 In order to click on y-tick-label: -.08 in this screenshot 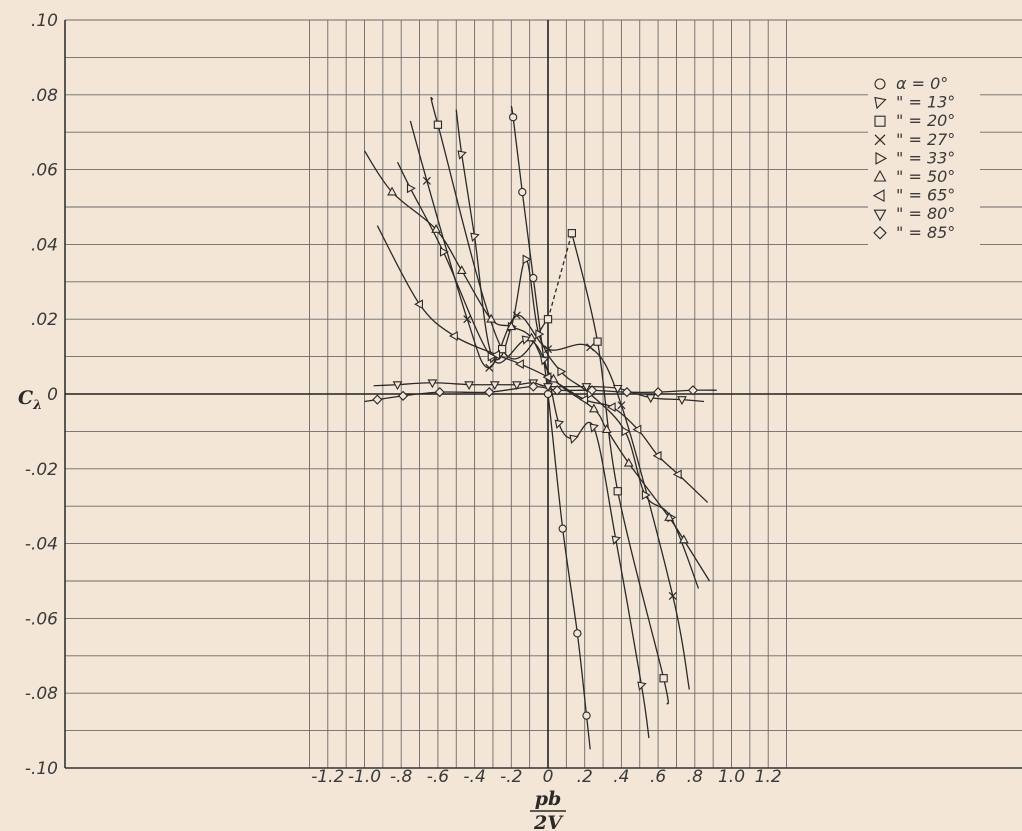, I will do `click(41, 694)`.